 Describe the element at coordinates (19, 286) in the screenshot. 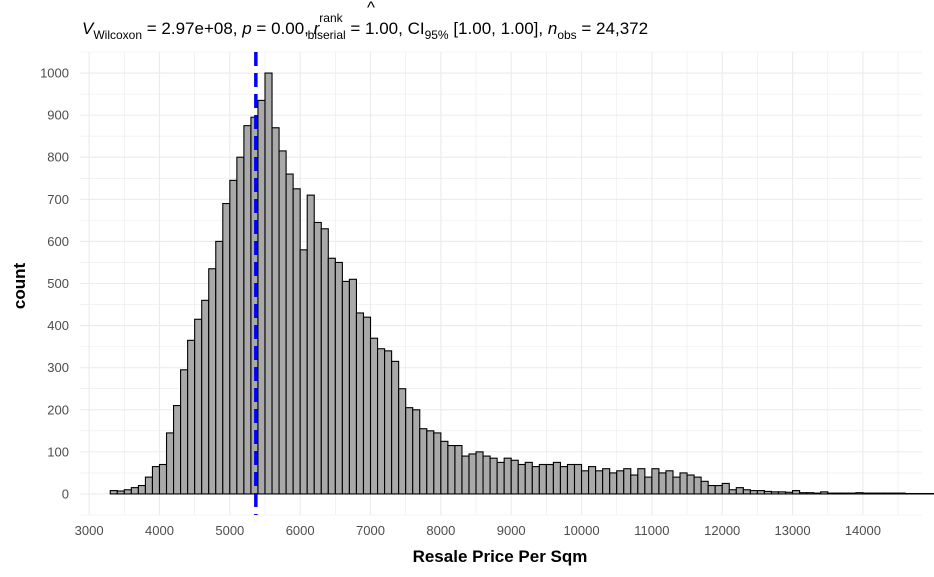

I see `y-axis-title: count` at that location.